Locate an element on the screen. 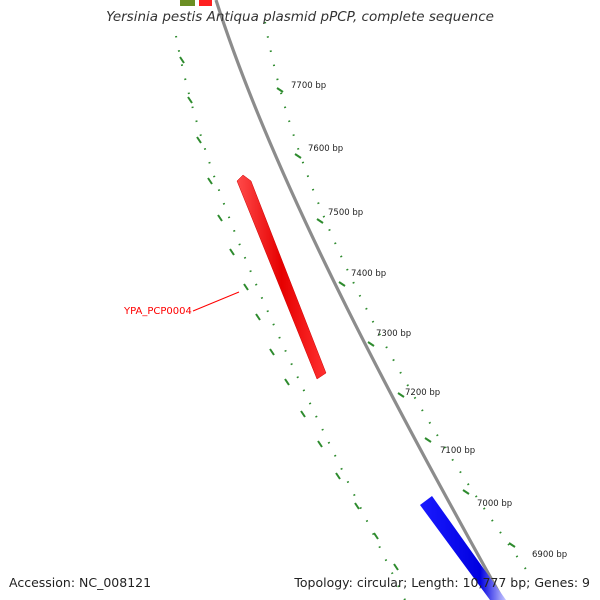 This screenshot has width=600, height=600. ruler-tick-label: 6900 bp is located at coordinates (549, 555).